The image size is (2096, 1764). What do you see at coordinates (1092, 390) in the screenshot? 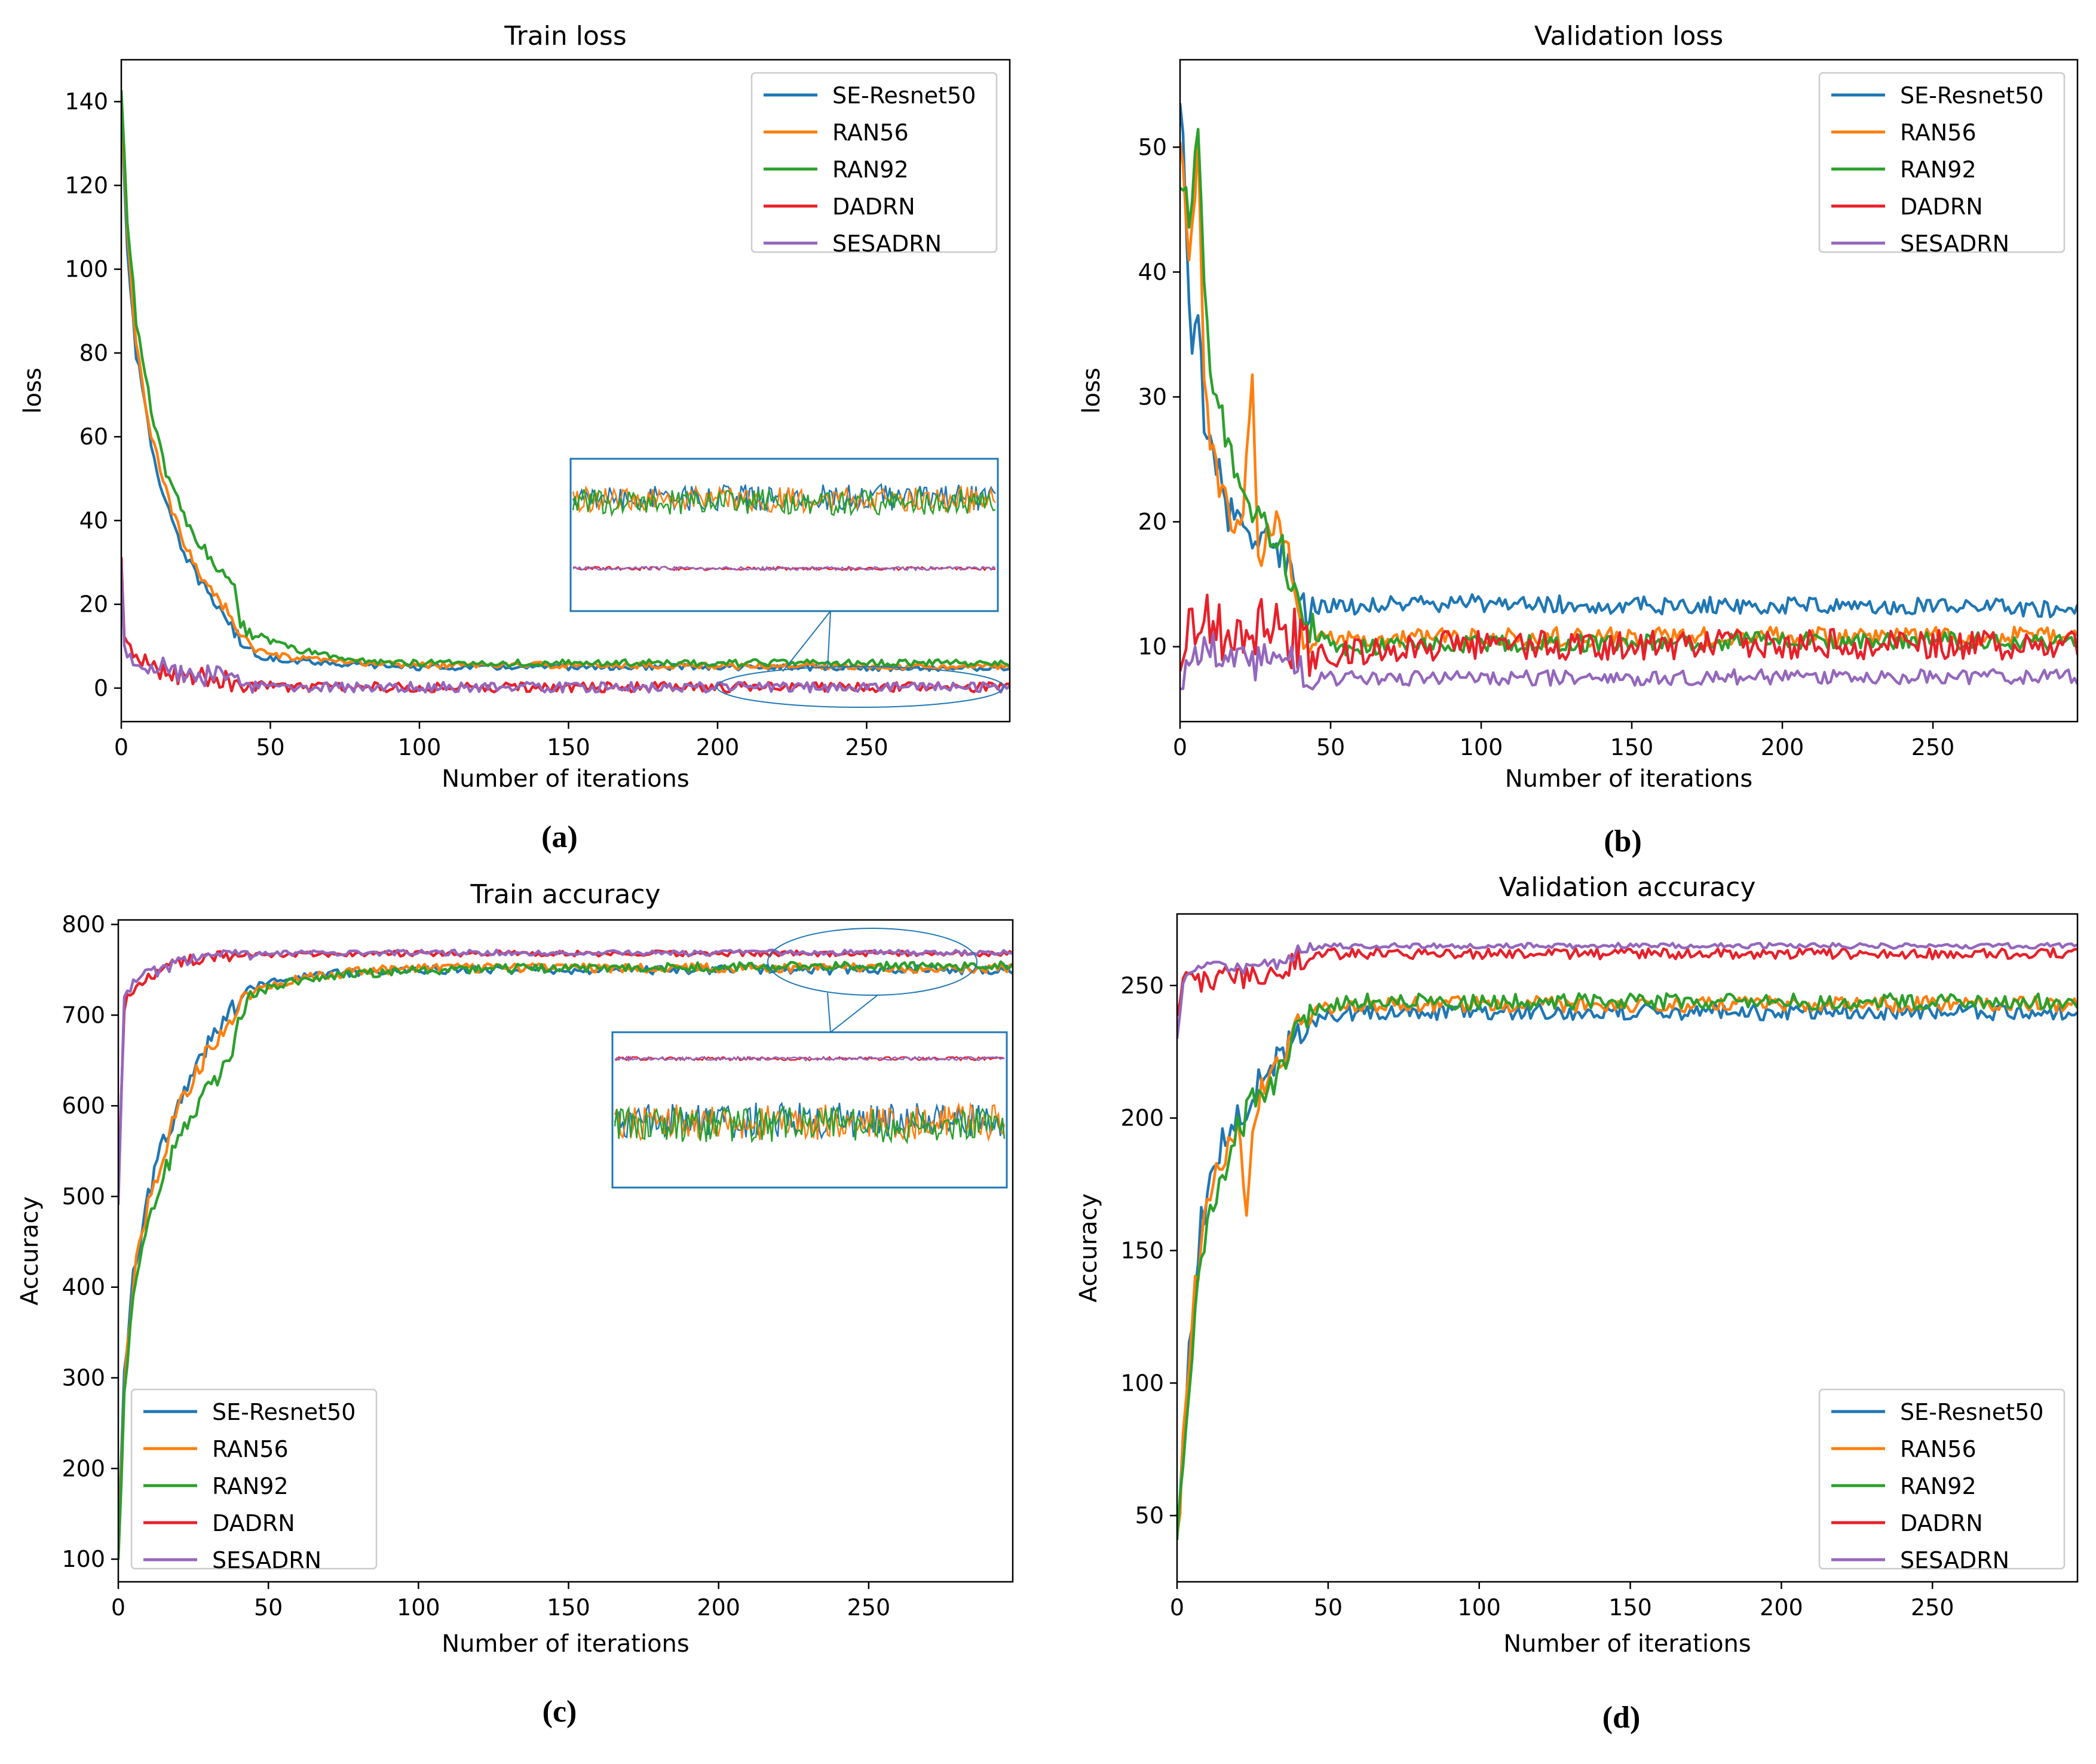
I see `y-axis-label: loss` at bounding box center [1092, 390].